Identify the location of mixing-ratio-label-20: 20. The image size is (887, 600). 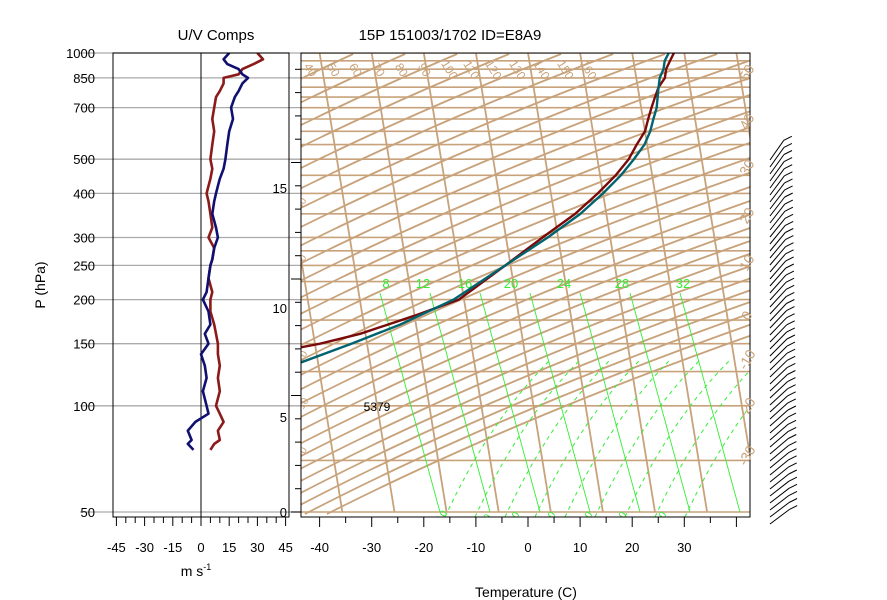
(511, 283).